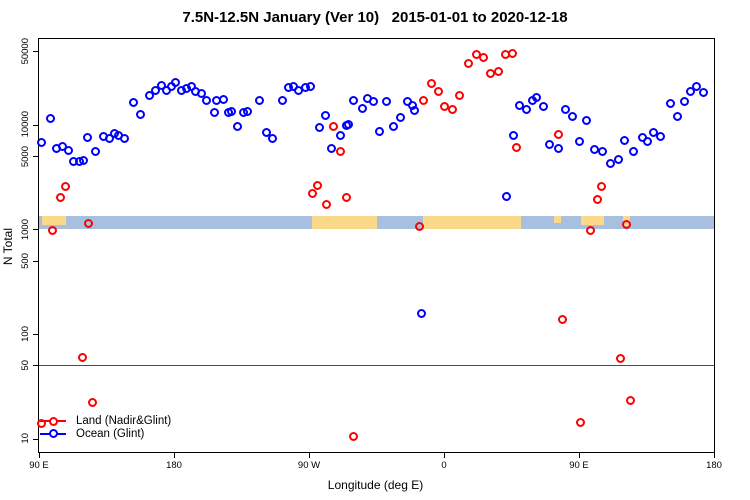 The height and width of the screenshot is (500, 750). I want to click on legend-label-ocean: Ocean (Glint), so click(110, 433).